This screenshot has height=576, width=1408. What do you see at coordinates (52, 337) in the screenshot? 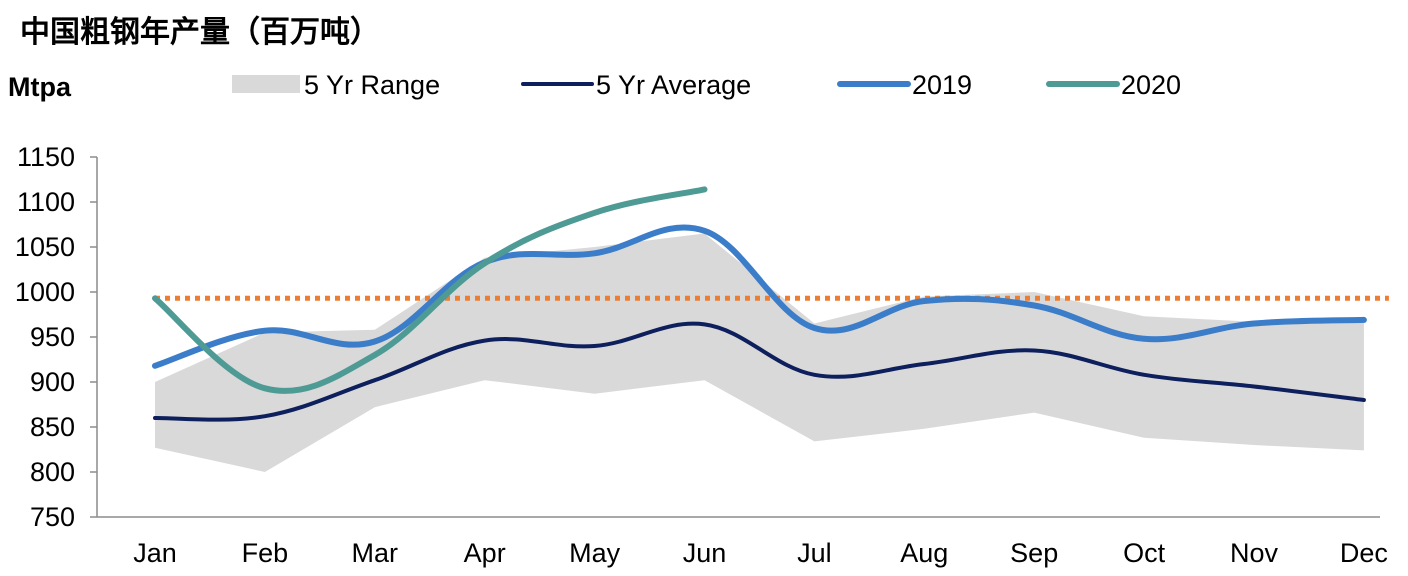
I see `y-tick-label: 950` at bounding box center [52, 337].